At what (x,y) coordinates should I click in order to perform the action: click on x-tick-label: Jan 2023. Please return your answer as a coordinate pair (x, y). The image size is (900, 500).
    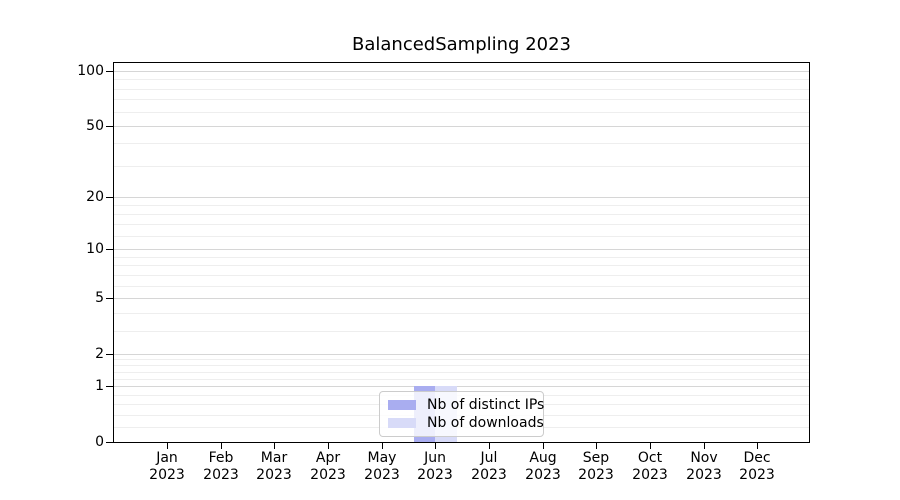
    Looking at the image, I should click on (167, 467).